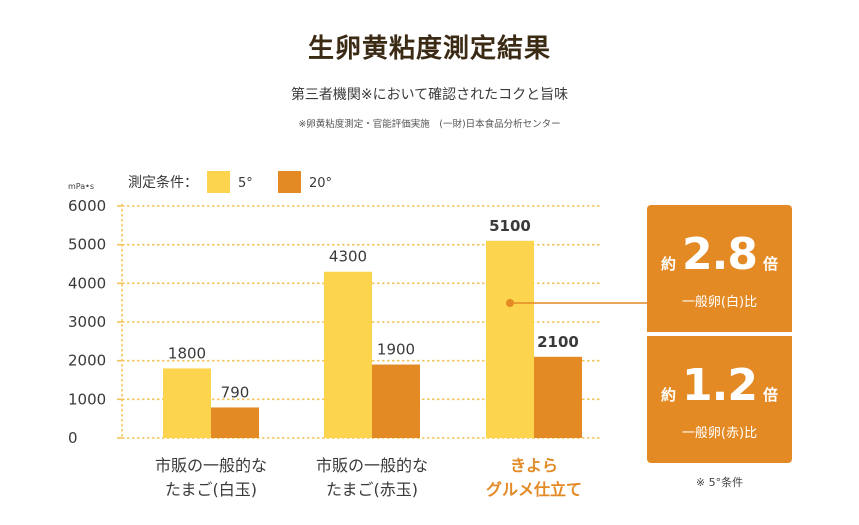  Describe the element at coordinates (510, 303) in the screenshot. I see `callout-dot` at that location.